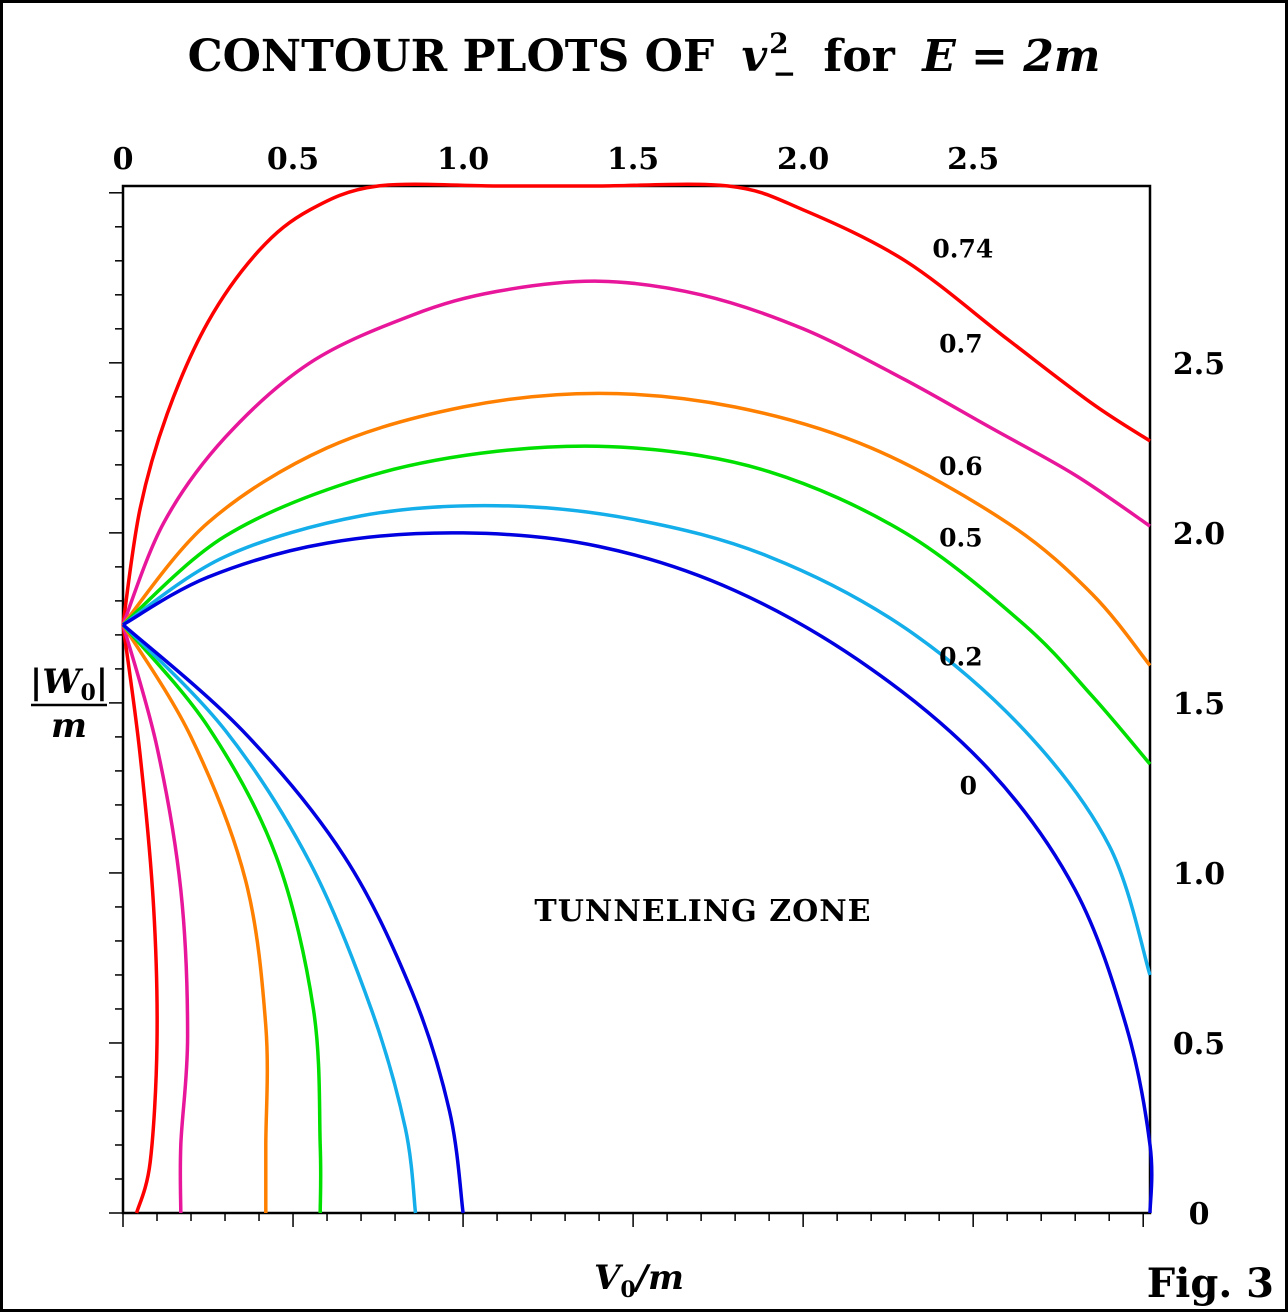 The height and width of the screenshot is (1314, 1288). What do you see at coordinates (658, 1278) in the screenshot?
I see `x-label-rest: /m` at bounding box center [658, 1278].